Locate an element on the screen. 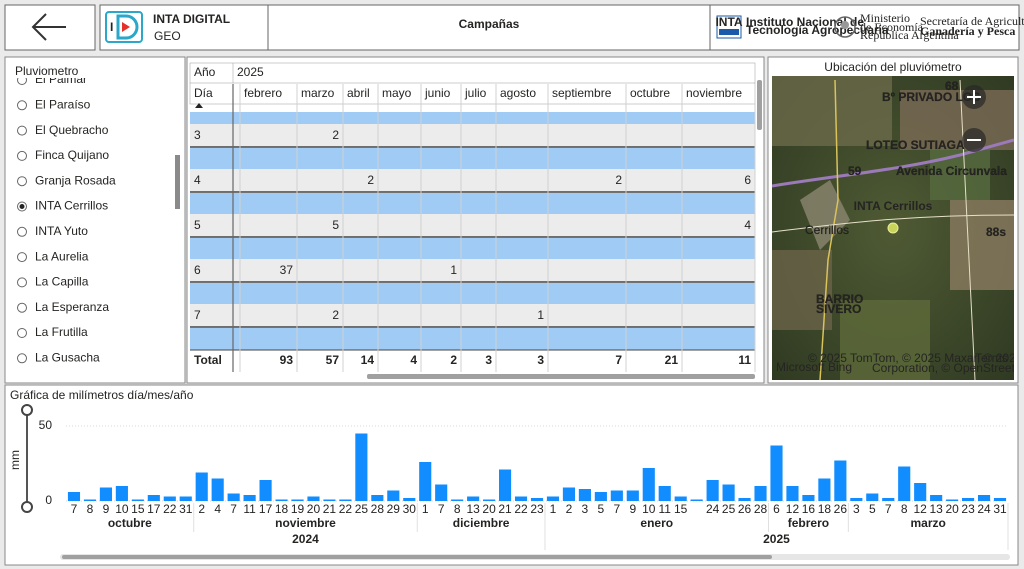  slicer-item: INTA Yuto is located at coordinates (61, 231).